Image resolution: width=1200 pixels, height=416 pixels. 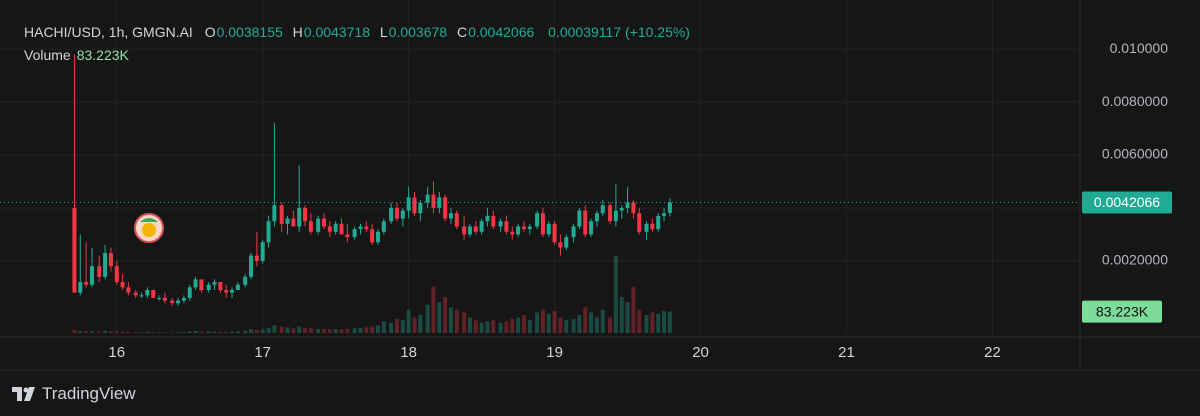 What do you see at coordinates (1135, 154) in the screenshot?
I see `y-tick-label: 0.0060000` at bounding box center [1135, 154].